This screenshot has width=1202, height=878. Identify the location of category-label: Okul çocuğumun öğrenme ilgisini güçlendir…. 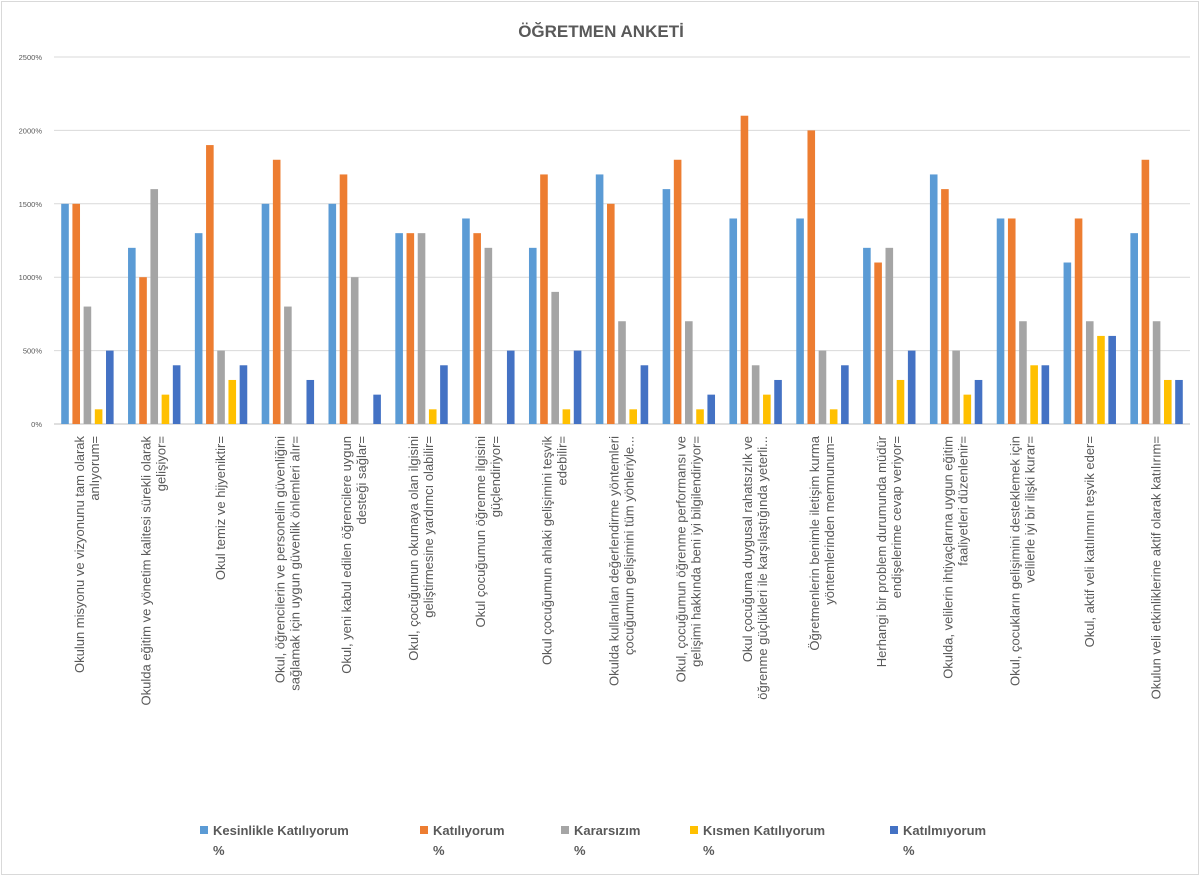
(488, 532).